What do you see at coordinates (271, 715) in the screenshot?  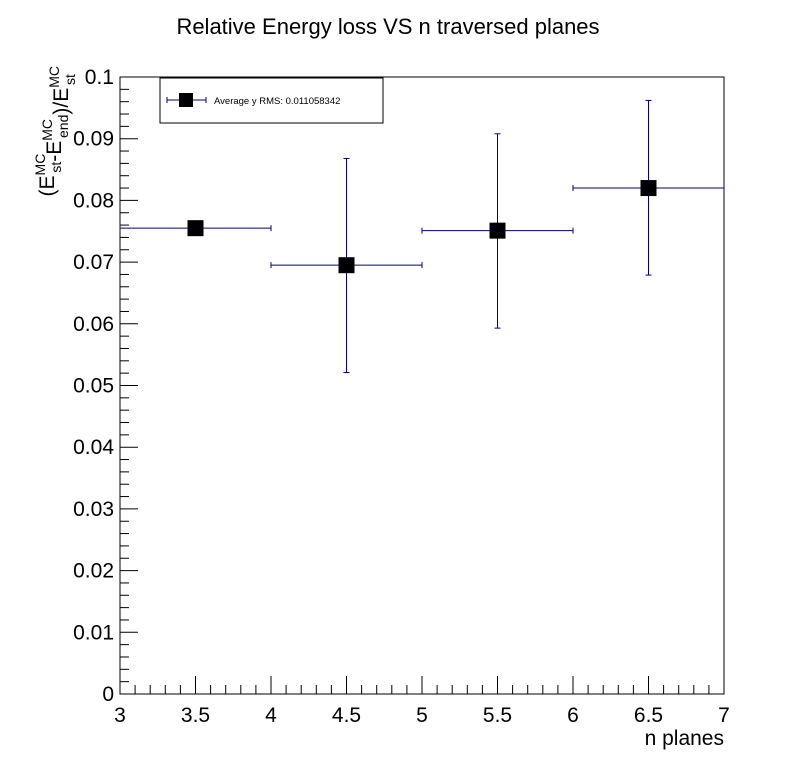 I see `x-tick-label: 4` at bounding box center [271, 715].